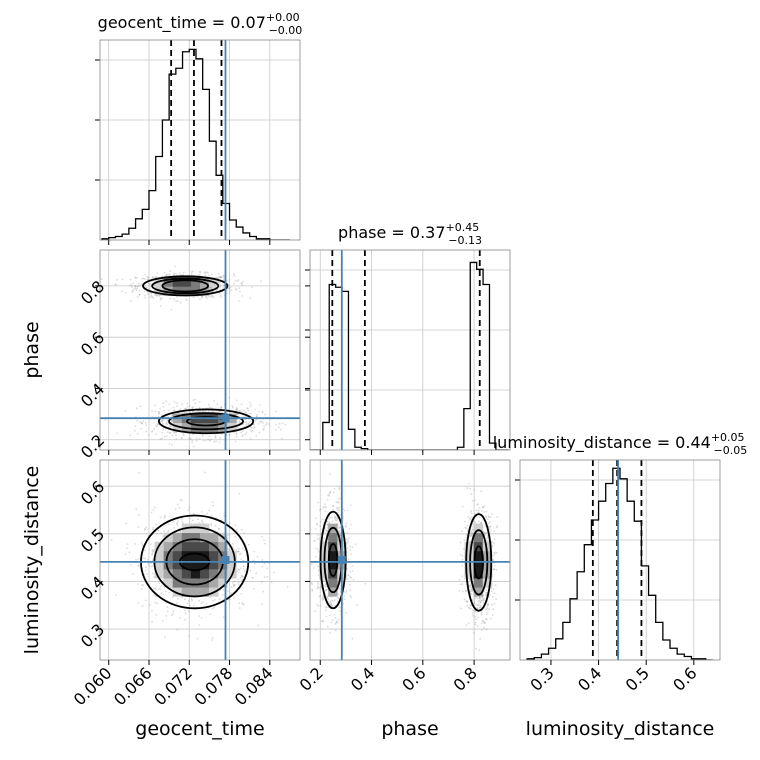  I want to click on x-tick-label: 0.6, so click(684, 678).